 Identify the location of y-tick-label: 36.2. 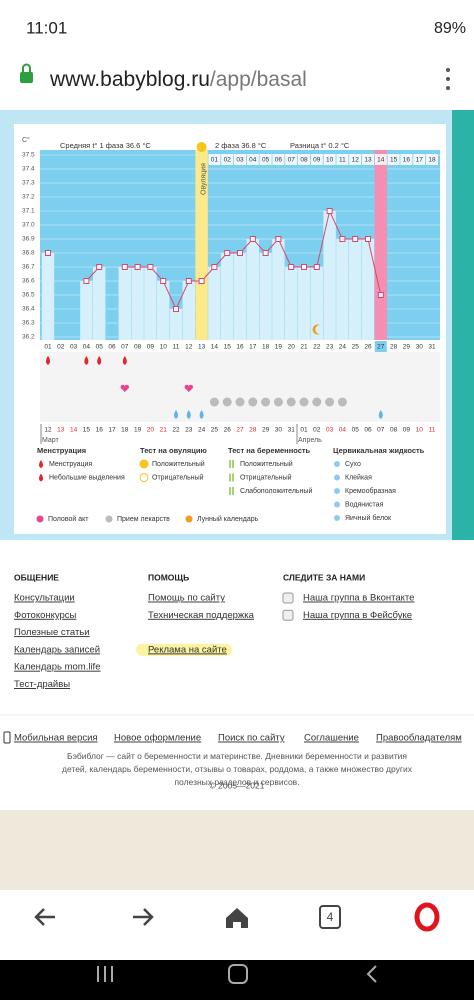
(28, 337).